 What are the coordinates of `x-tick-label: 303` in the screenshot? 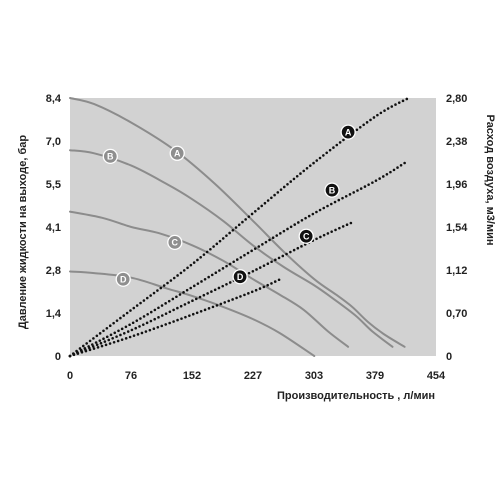 It's located at (314, 376).